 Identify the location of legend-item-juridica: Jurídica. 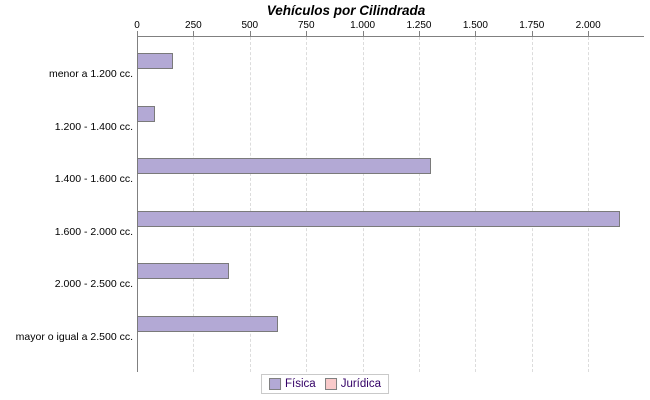
(352, 384).